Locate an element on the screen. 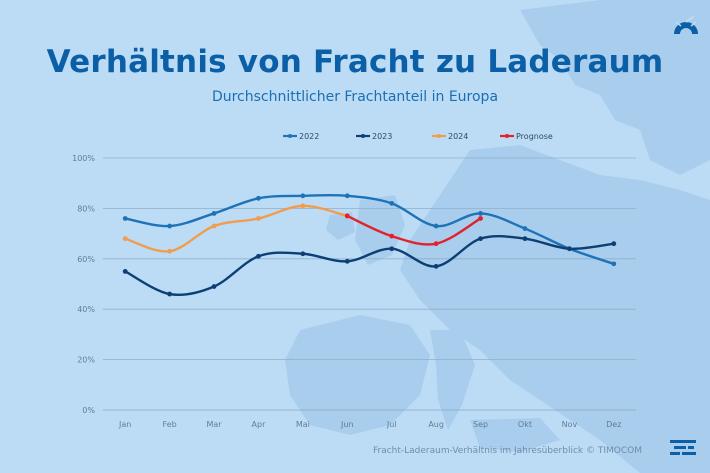  series-line-prognose is located at coordinates (414, 230).